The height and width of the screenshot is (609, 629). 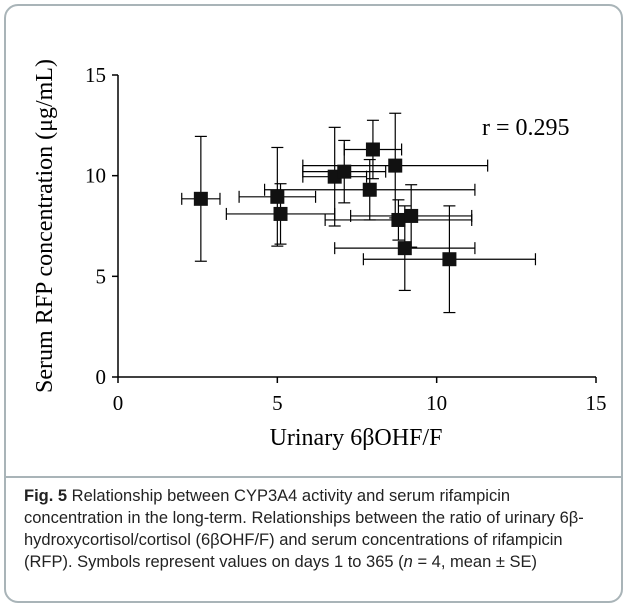 I want to click on y-tick-label: 5, so click(x=101, y=276).